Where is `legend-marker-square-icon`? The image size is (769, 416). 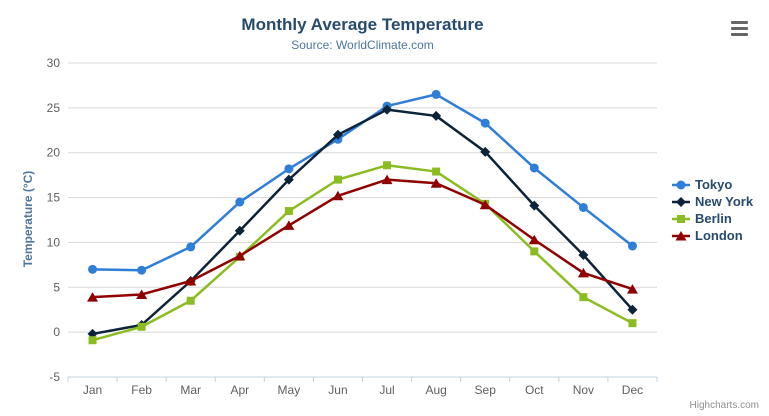
legend-marker-square-icon is located at coordinates (681, 218).